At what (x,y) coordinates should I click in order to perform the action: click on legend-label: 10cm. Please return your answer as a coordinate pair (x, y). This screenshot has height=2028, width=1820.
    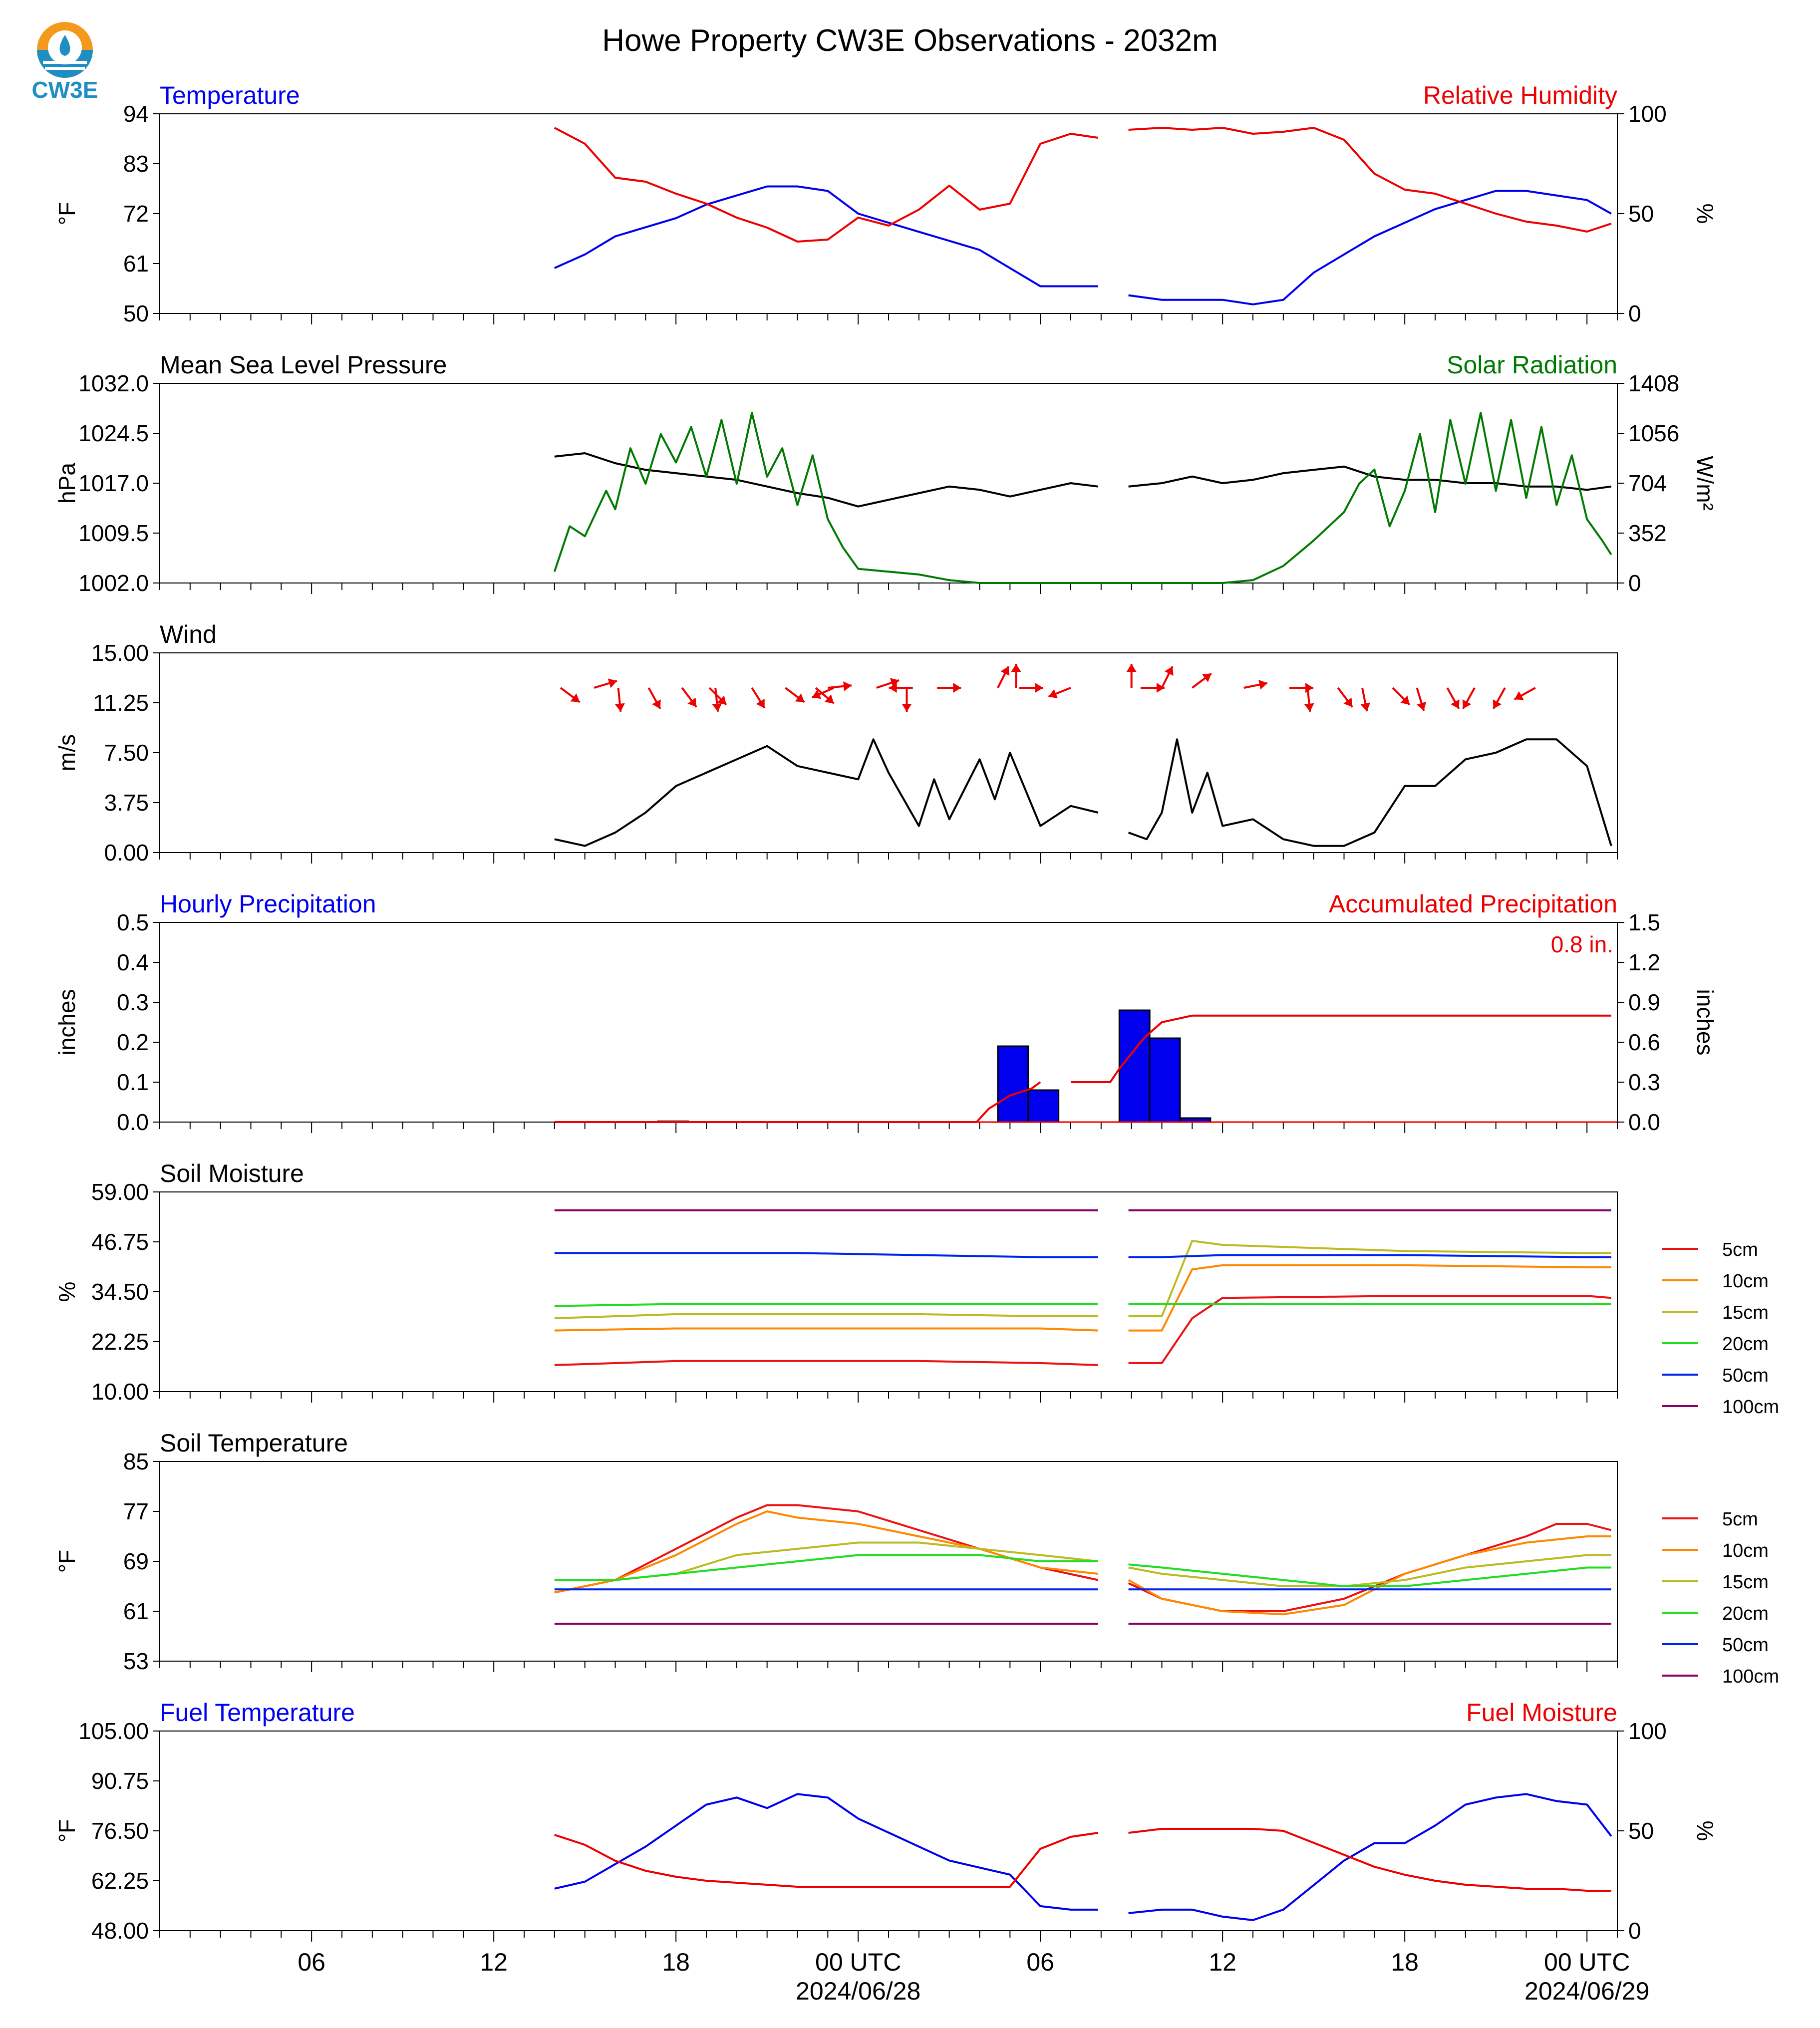
    Looking at the image, I should click on (1745, 1550).